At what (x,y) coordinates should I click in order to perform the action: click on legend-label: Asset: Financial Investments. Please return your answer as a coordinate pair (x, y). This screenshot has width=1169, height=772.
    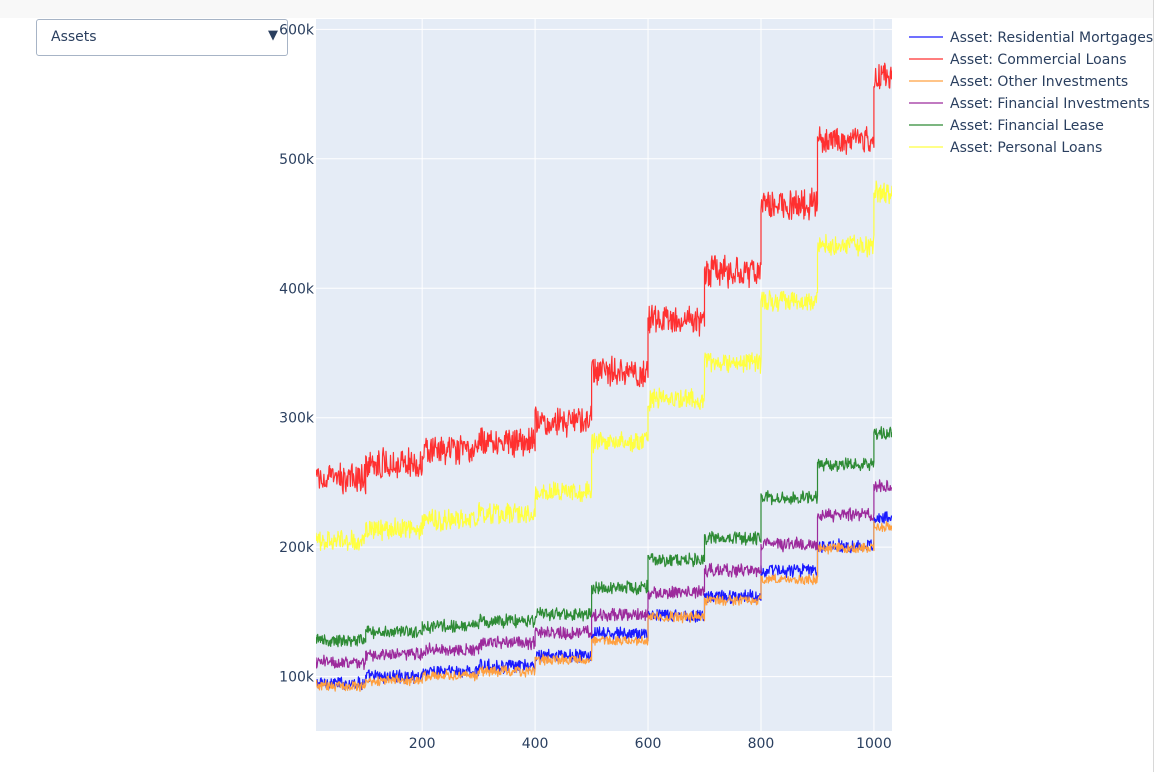
    Looking at the image, I should click on (1050, 104).